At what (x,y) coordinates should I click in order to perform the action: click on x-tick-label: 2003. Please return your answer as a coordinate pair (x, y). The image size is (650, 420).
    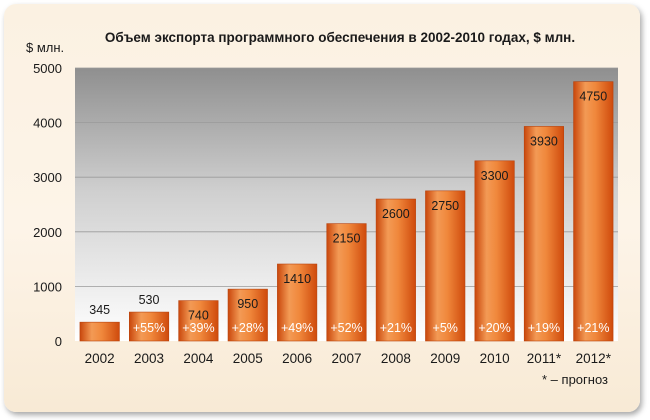
    Looking at the image, I should click on (149, 358).